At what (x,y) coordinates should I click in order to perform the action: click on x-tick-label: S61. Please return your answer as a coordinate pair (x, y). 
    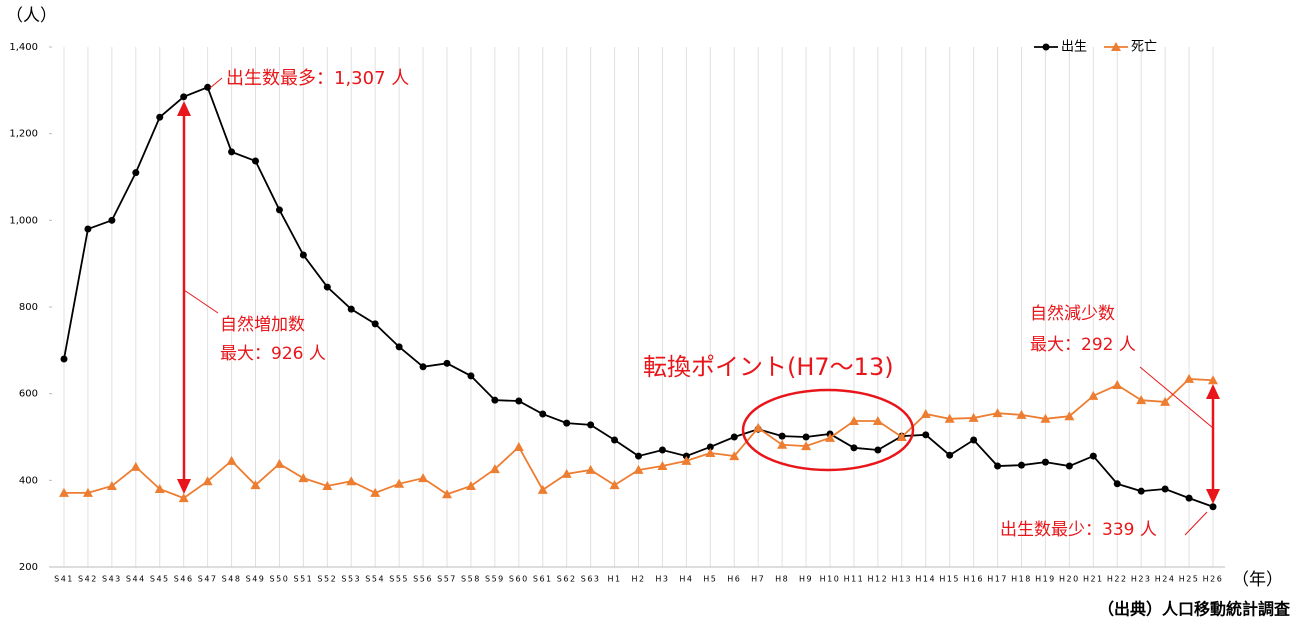
    Looking at the image, I should click on (543, 579).